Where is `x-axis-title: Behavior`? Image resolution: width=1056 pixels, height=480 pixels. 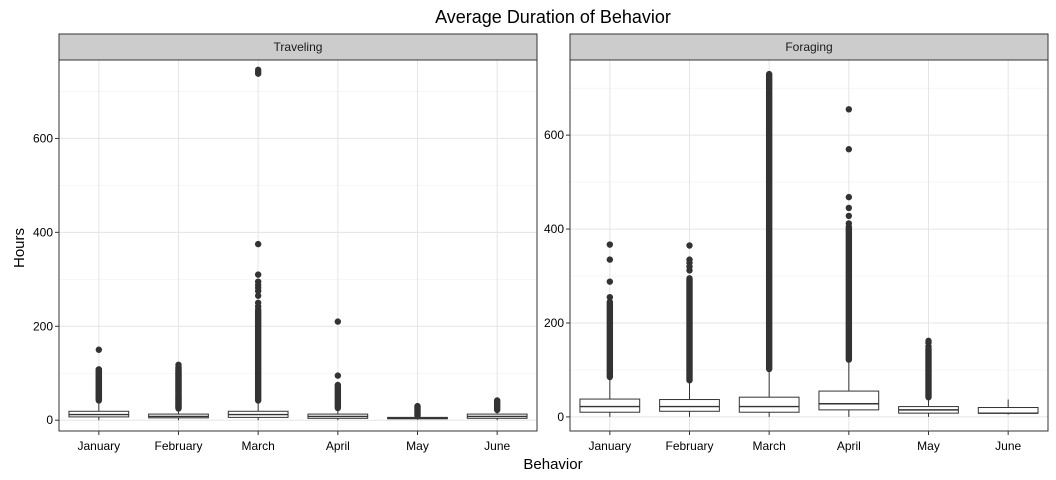
x-axis-title: Behavior is located at coordinates (552, 464).